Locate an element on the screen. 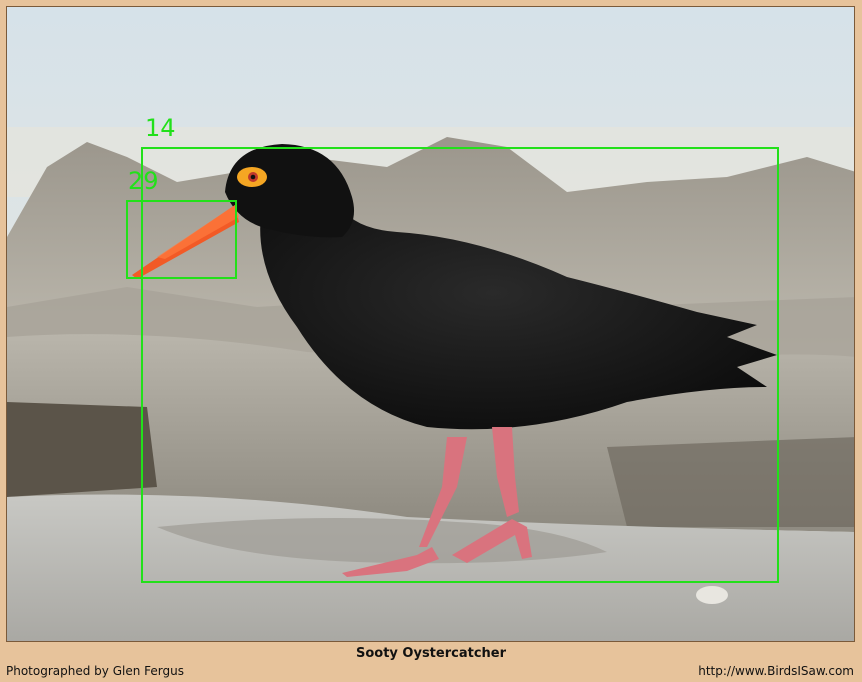  website-url: http://www.BirdsISaw.com is located at coordinates (776, 671).